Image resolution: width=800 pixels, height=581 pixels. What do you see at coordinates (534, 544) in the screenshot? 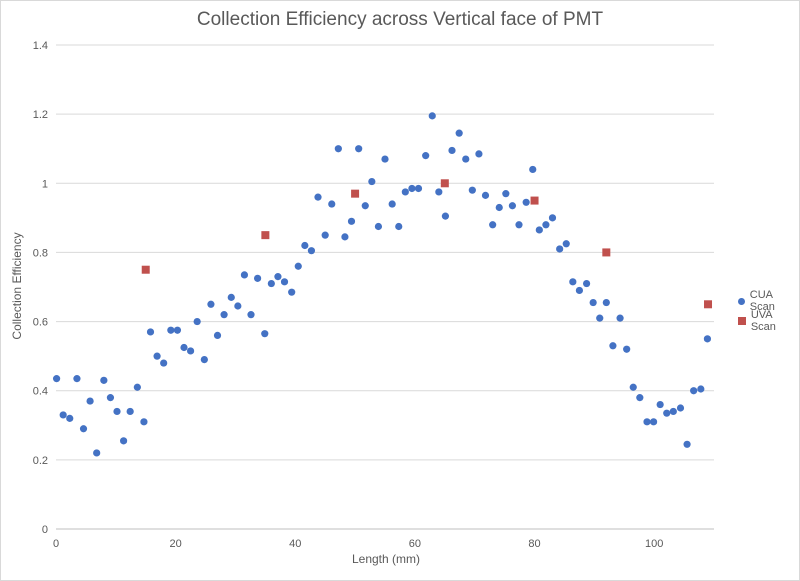
I see `x-tick-label: 80` at bounding box center [534, 544].